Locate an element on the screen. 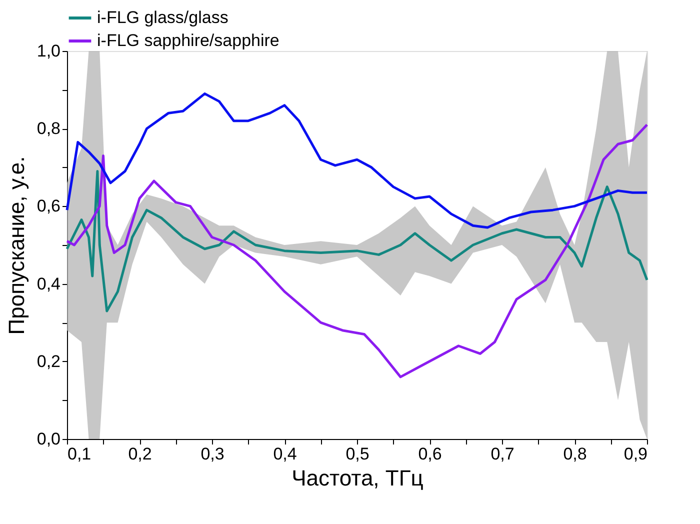  x-tick-label: 0,8 is located at coordinates (575, 454).